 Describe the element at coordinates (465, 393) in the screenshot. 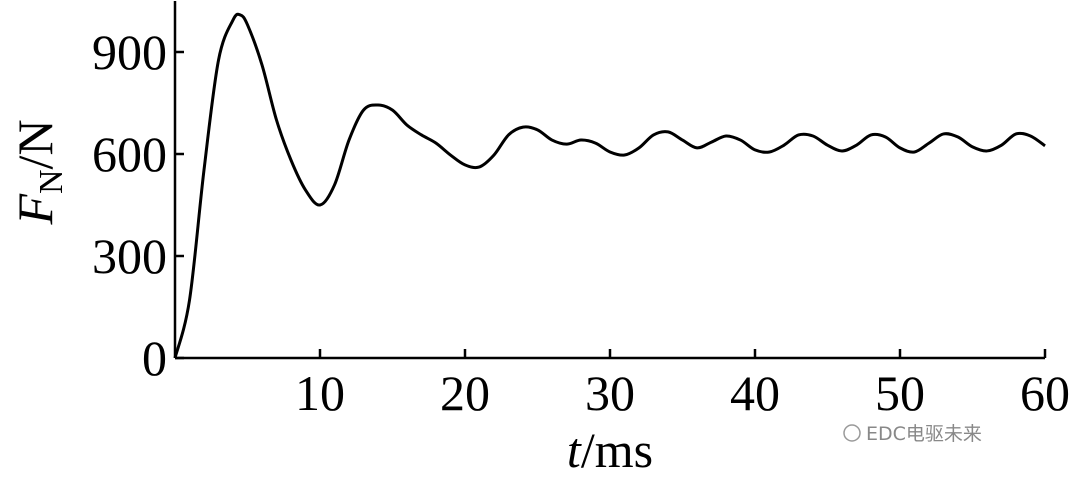

I see `x-tick-label: 20` at that location.